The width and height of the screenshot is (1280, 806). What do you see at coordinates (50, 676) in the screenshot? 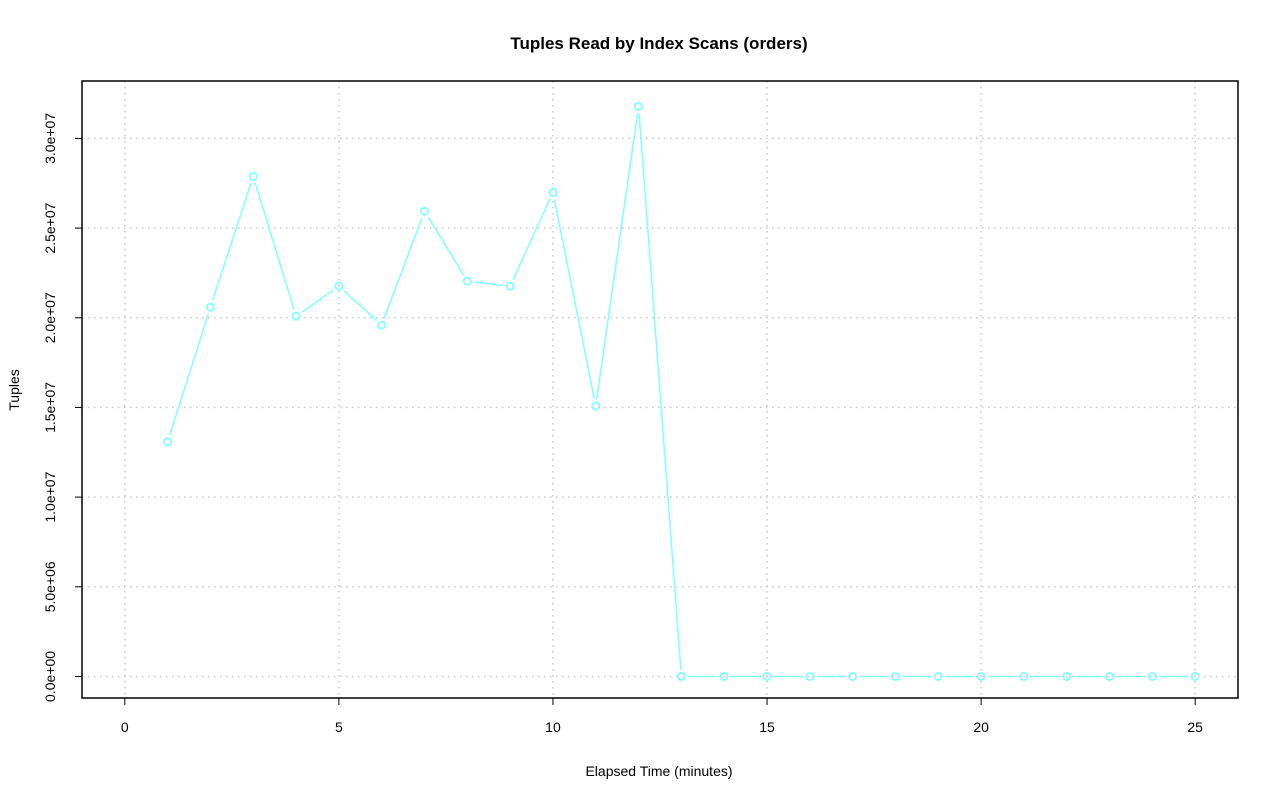
I see `y-tick-label: 0.0e+00` at bounding box center [50, 676].